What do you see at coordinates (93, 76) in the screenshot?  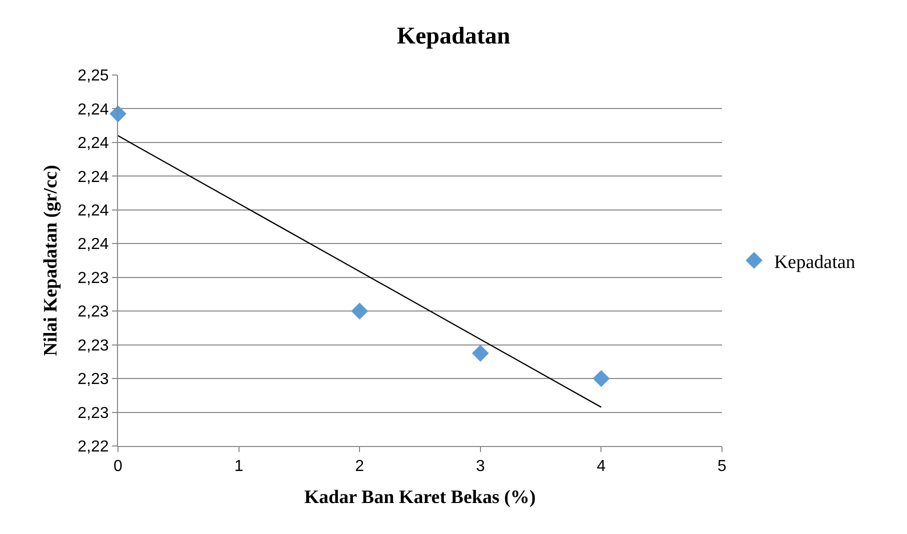 I see `y-tick-label: 2,25` at bounding box center [93, 76].